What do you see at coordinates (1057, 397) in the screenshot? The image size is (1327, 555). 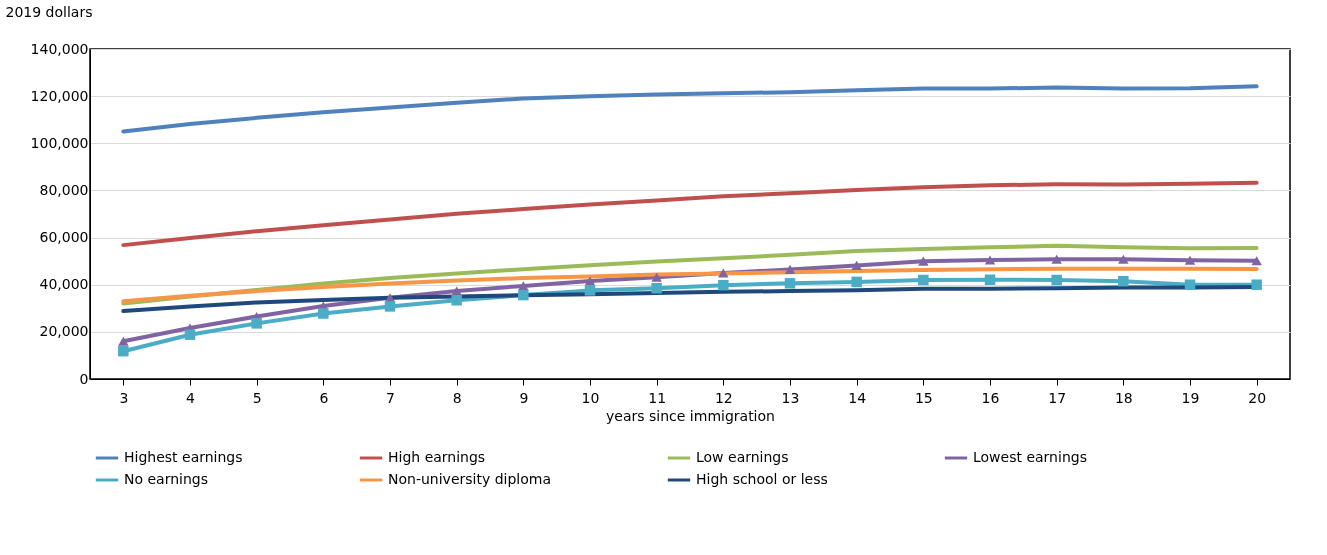 I see `x-tick-label: 17` at bounding box center [1057, 397].